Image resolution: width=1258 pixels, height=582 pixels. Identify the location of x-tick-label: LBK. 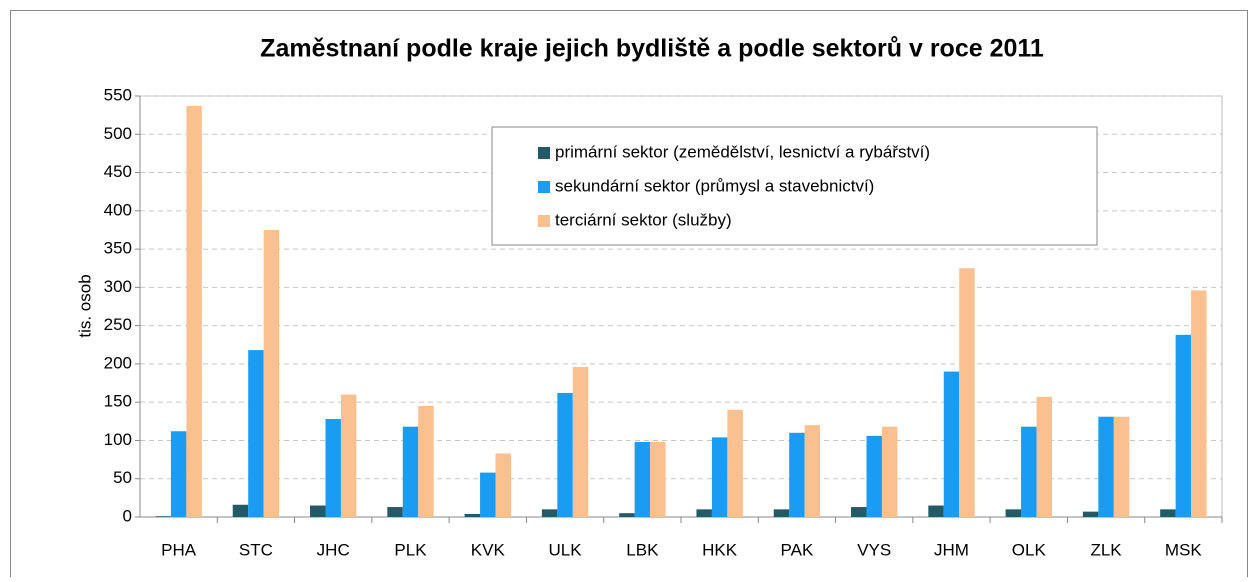
(642, 549).